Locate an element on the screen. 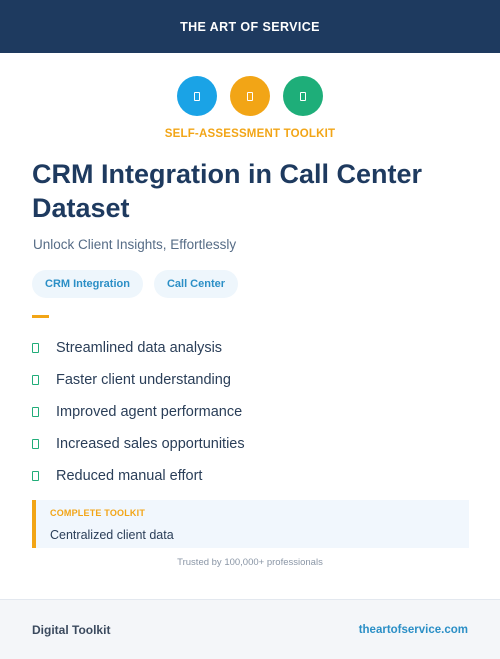 This screenshot has width=500, height=659. page-title: CRM Integration in Call Center Dataset is located at coordinates (227, 191).